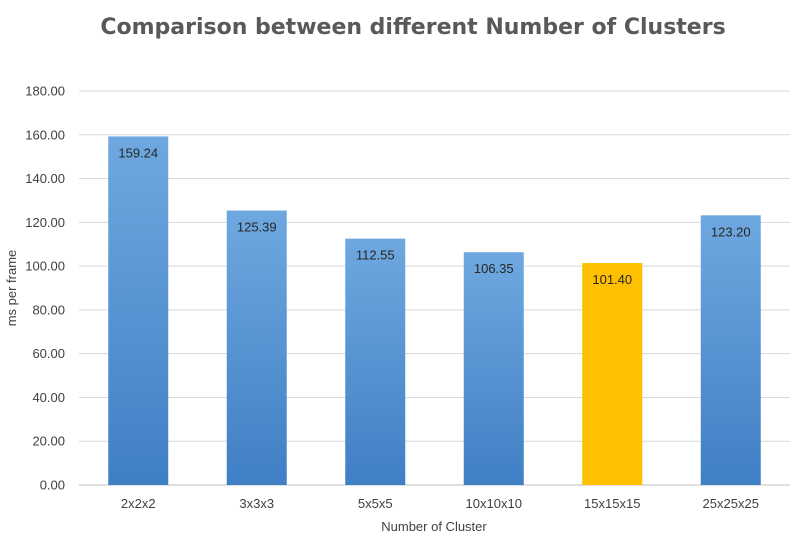 This screenshot has width=796, height=543. What do you see at coordinates (138, 152) in the screenshot?
I see `data-label-2x2x2: 159.24` at bounding box center [138, 152].